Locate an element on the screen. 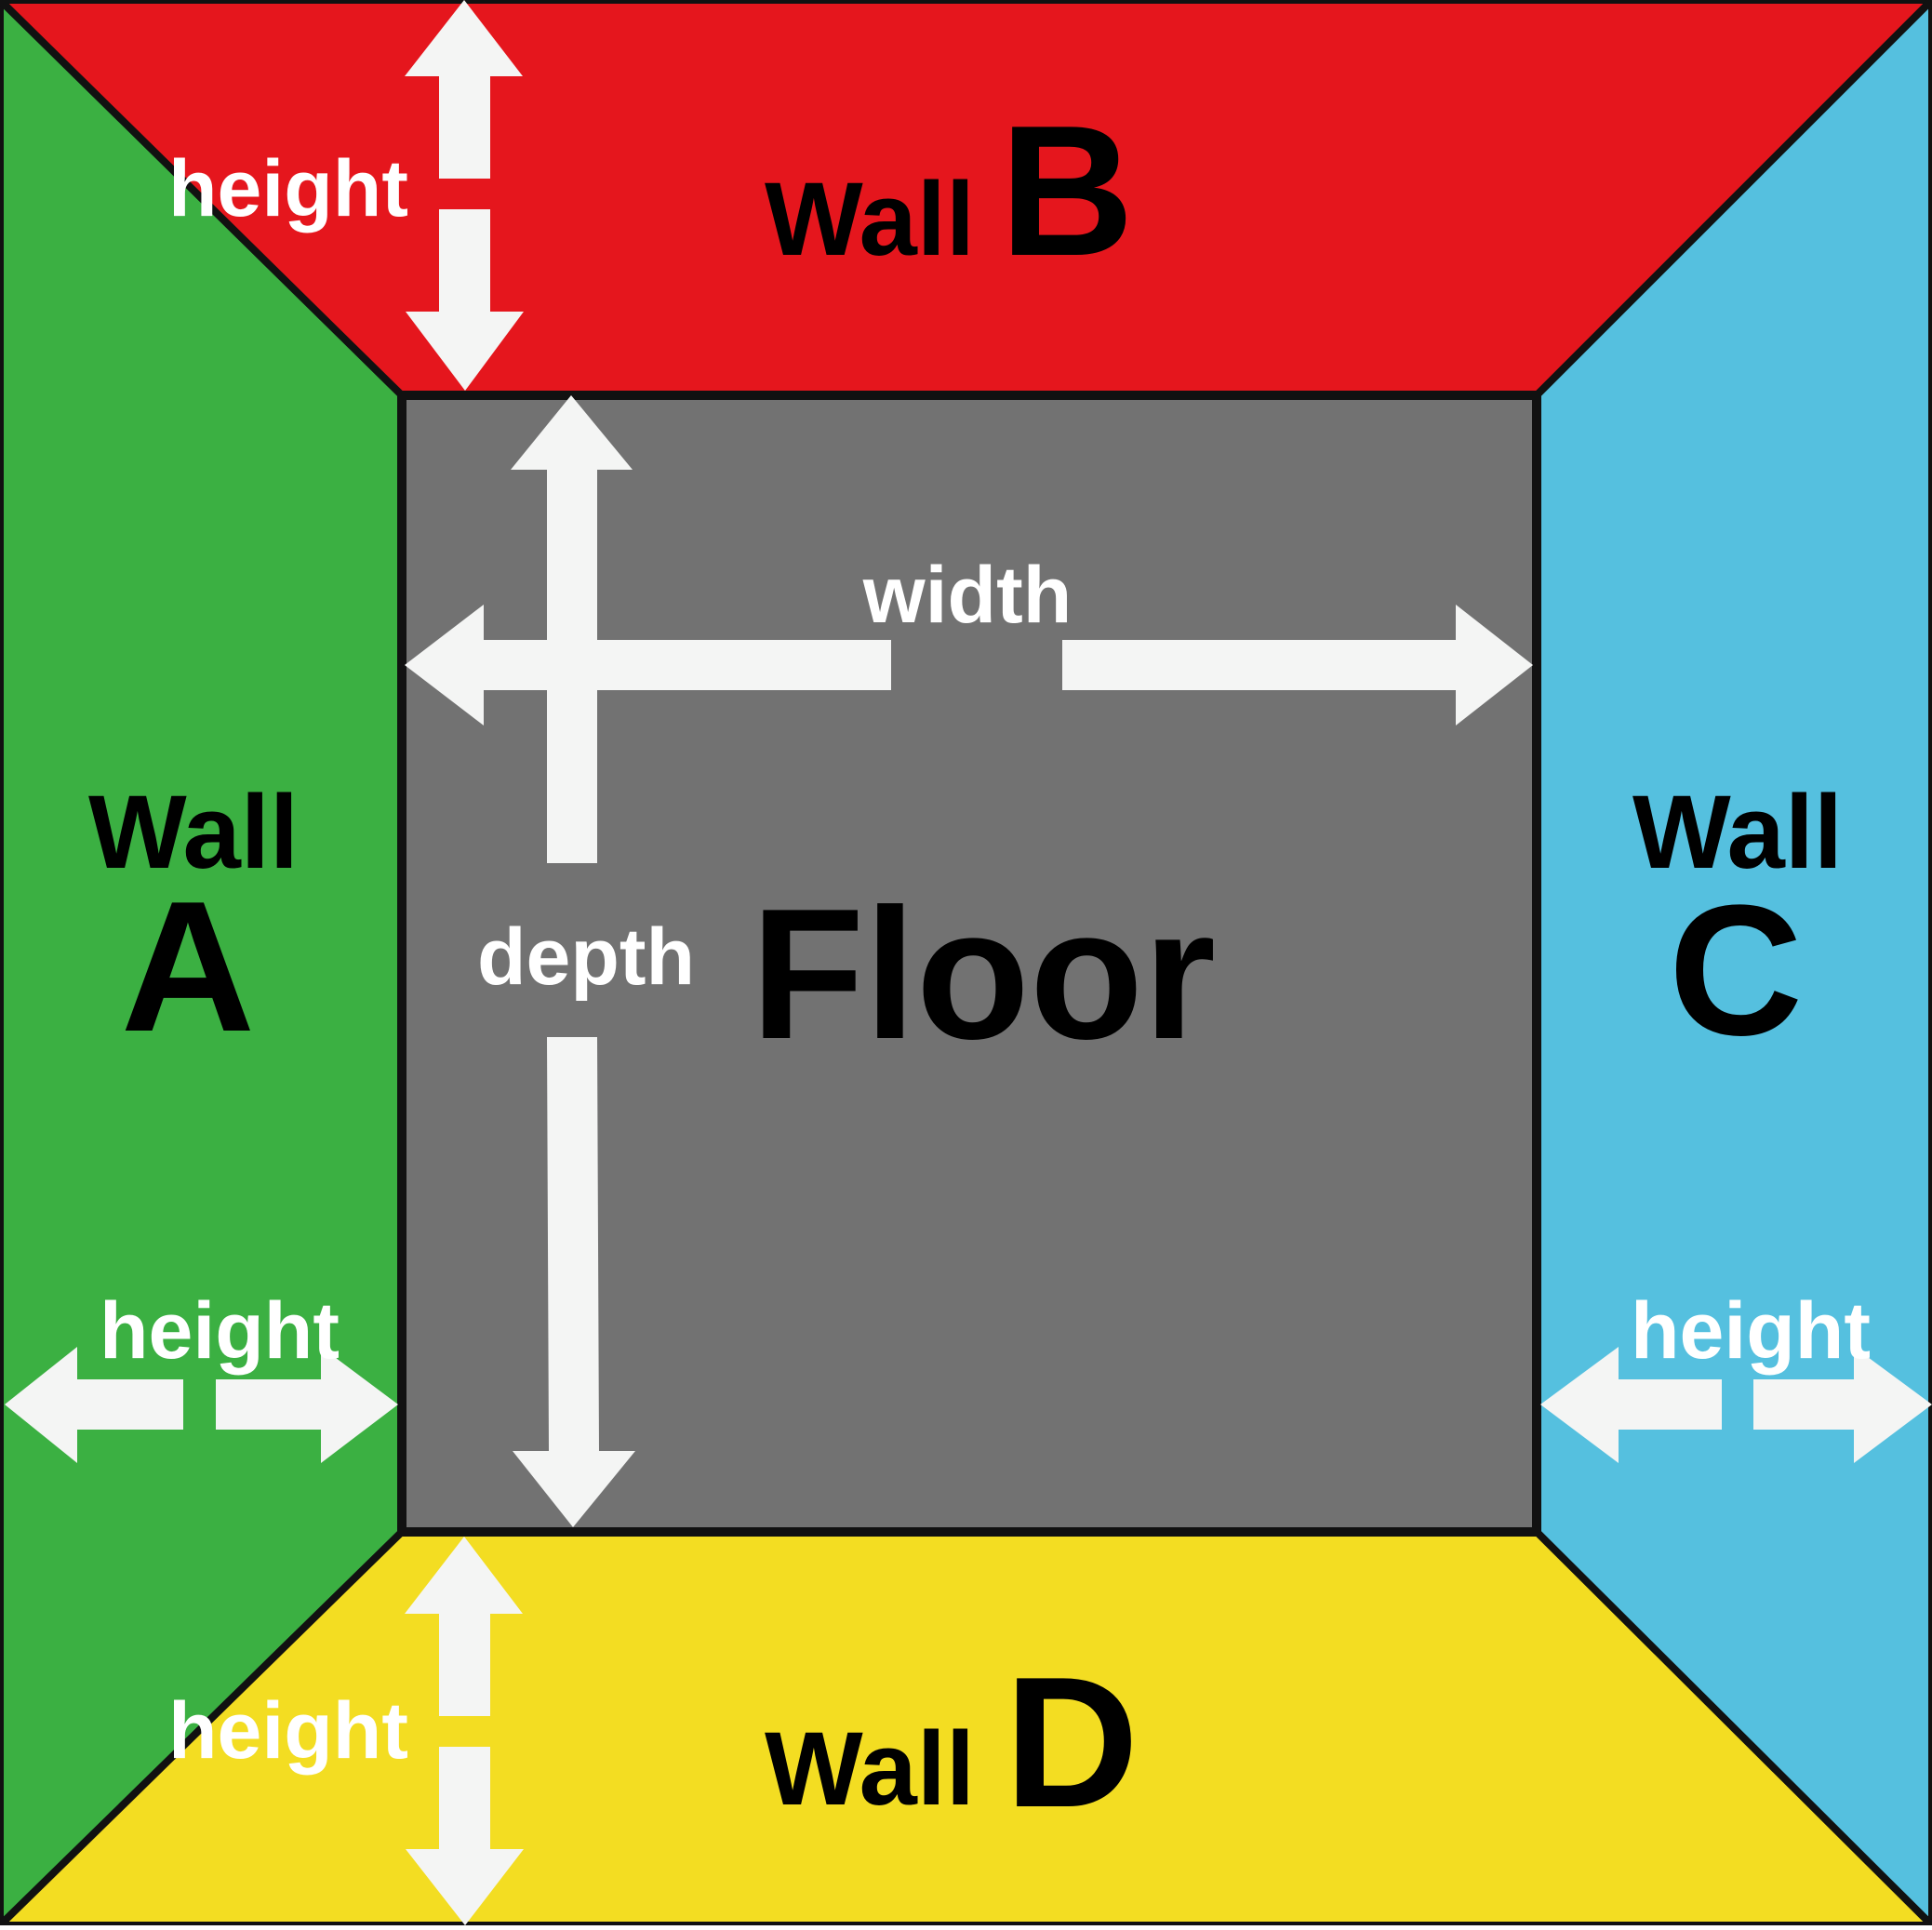 The height and width of the screenshot is (1930, 1932). width-arrow-left is located at coordinates (648, 665).